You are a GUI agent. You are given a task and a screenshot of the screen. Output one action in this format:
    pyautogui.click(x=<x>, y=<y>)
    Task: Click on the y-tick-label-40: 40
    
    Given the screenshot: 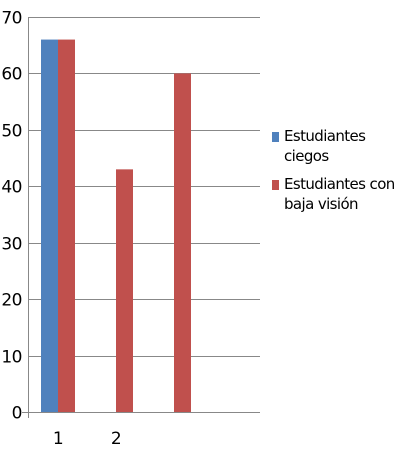 What is the action you would take?
    pyautogui.click(x=11, y=188)
    